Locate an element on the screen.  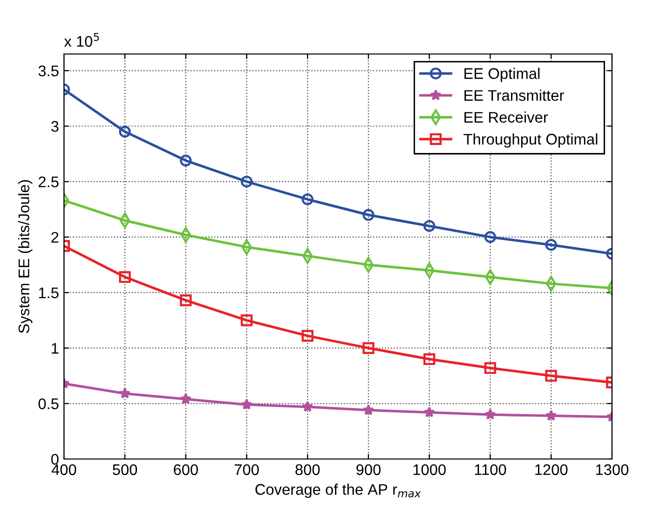
y-tick-label: 0 is located at coordinates (55, 459).